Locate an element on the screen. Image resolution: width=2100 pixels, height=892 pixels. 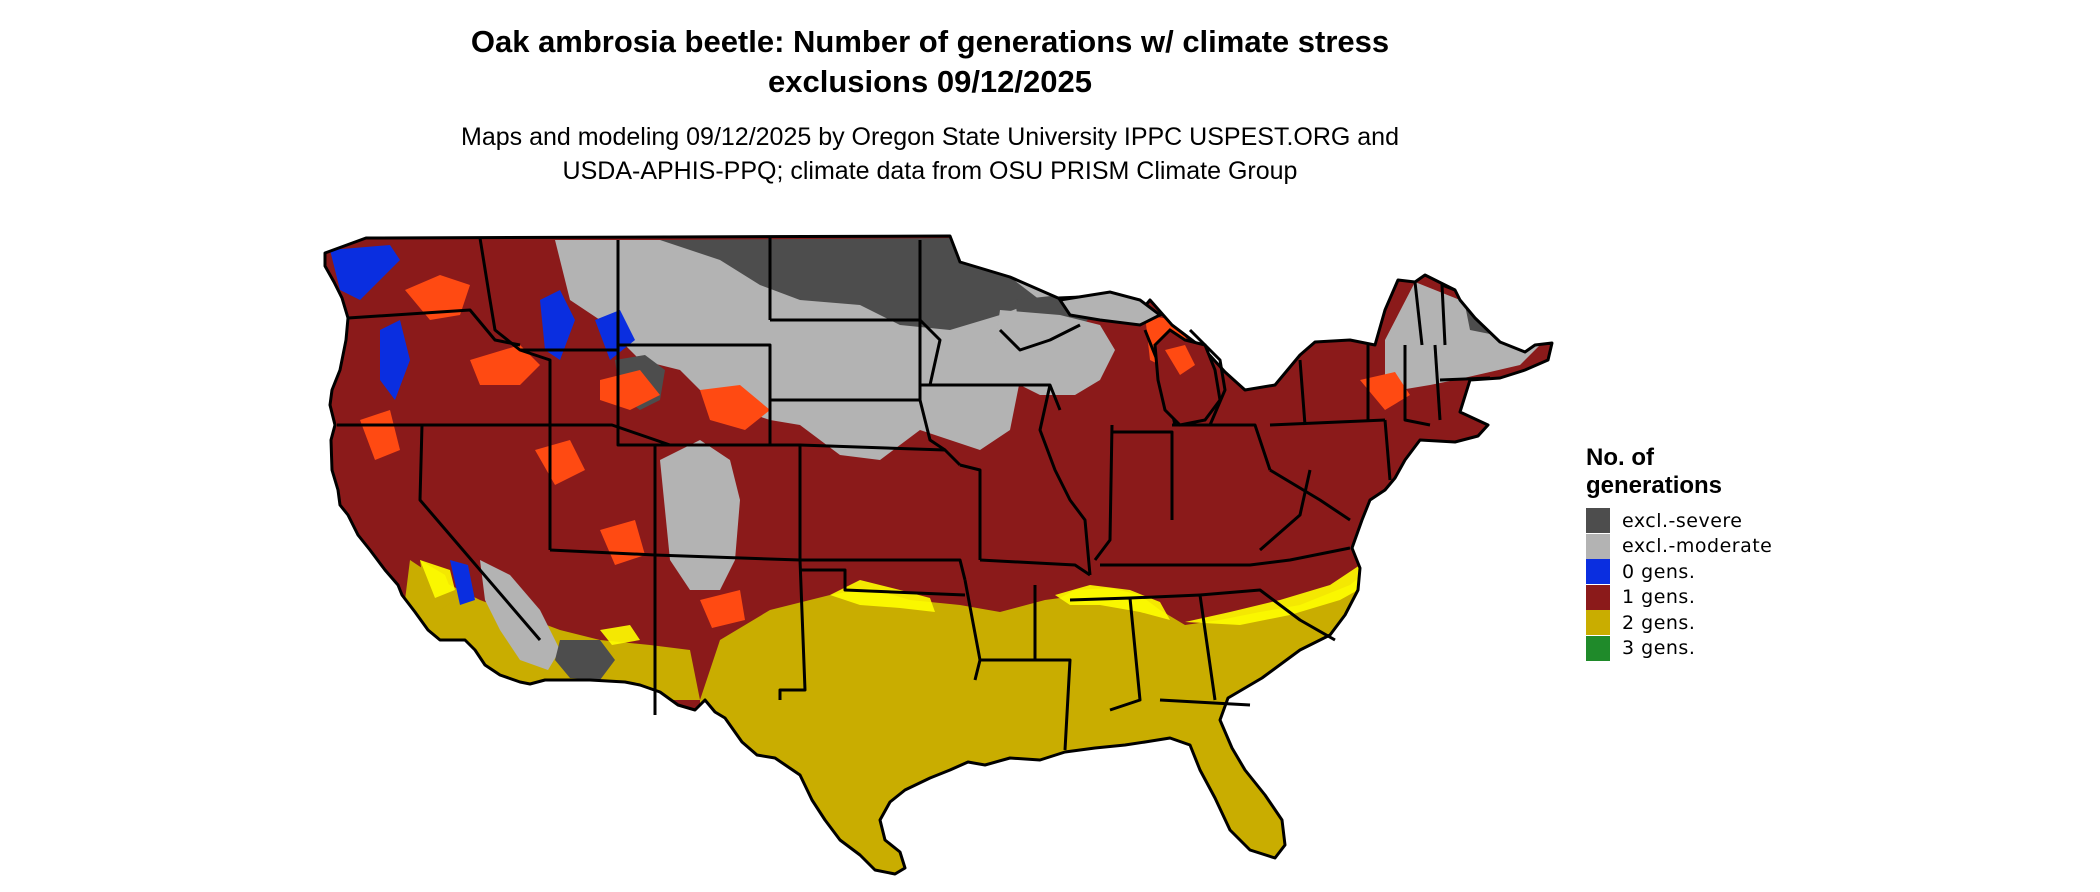
legend-item-0-gens: 0 gens. is located at coordinates (1679, 572).